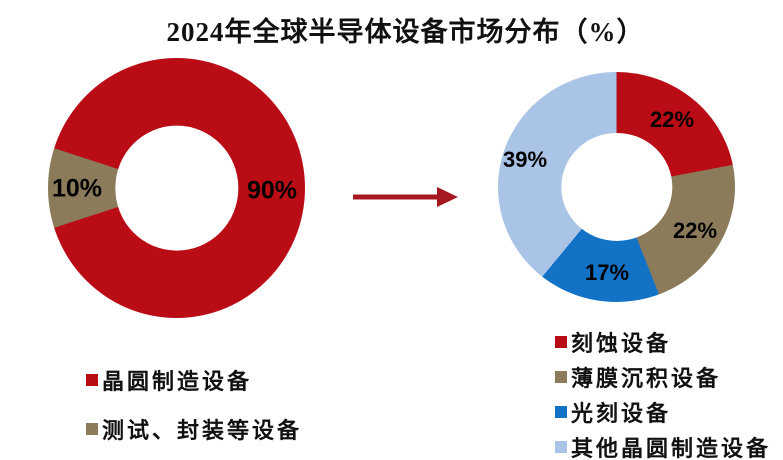 This screenshot has width=783, height=460. What do you see at coordinates (561, 412) in the screenshot?
I see `legend-marker-blue-icon` at bounding box center [561, 412].